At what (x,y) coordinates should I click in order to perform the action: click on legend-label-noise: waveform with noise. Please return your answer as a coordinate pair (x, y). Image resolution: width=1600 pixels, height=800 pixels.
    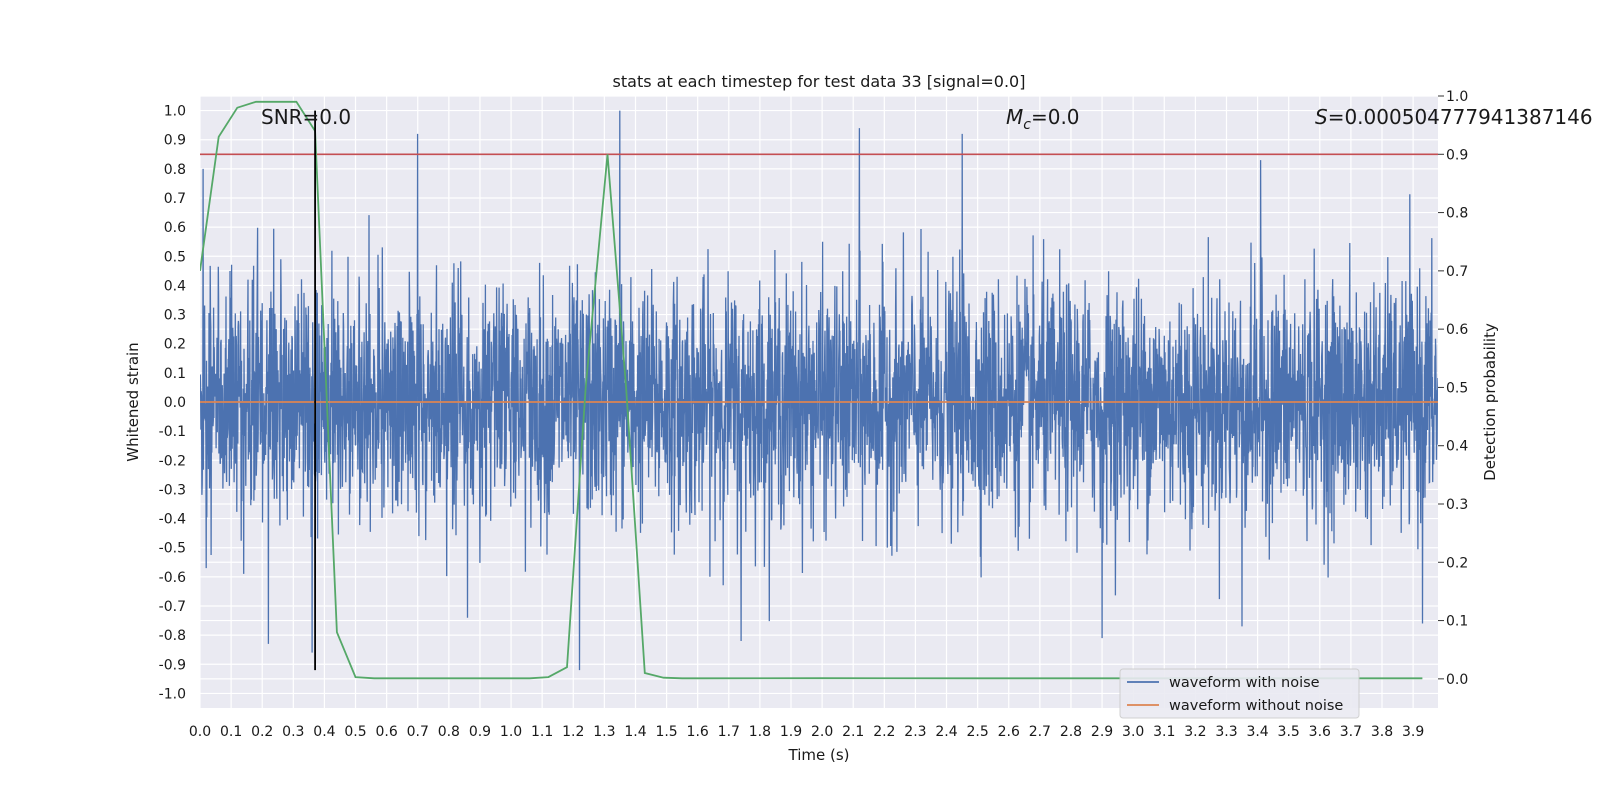
    Looking at the image, I should click on (1244, 683).